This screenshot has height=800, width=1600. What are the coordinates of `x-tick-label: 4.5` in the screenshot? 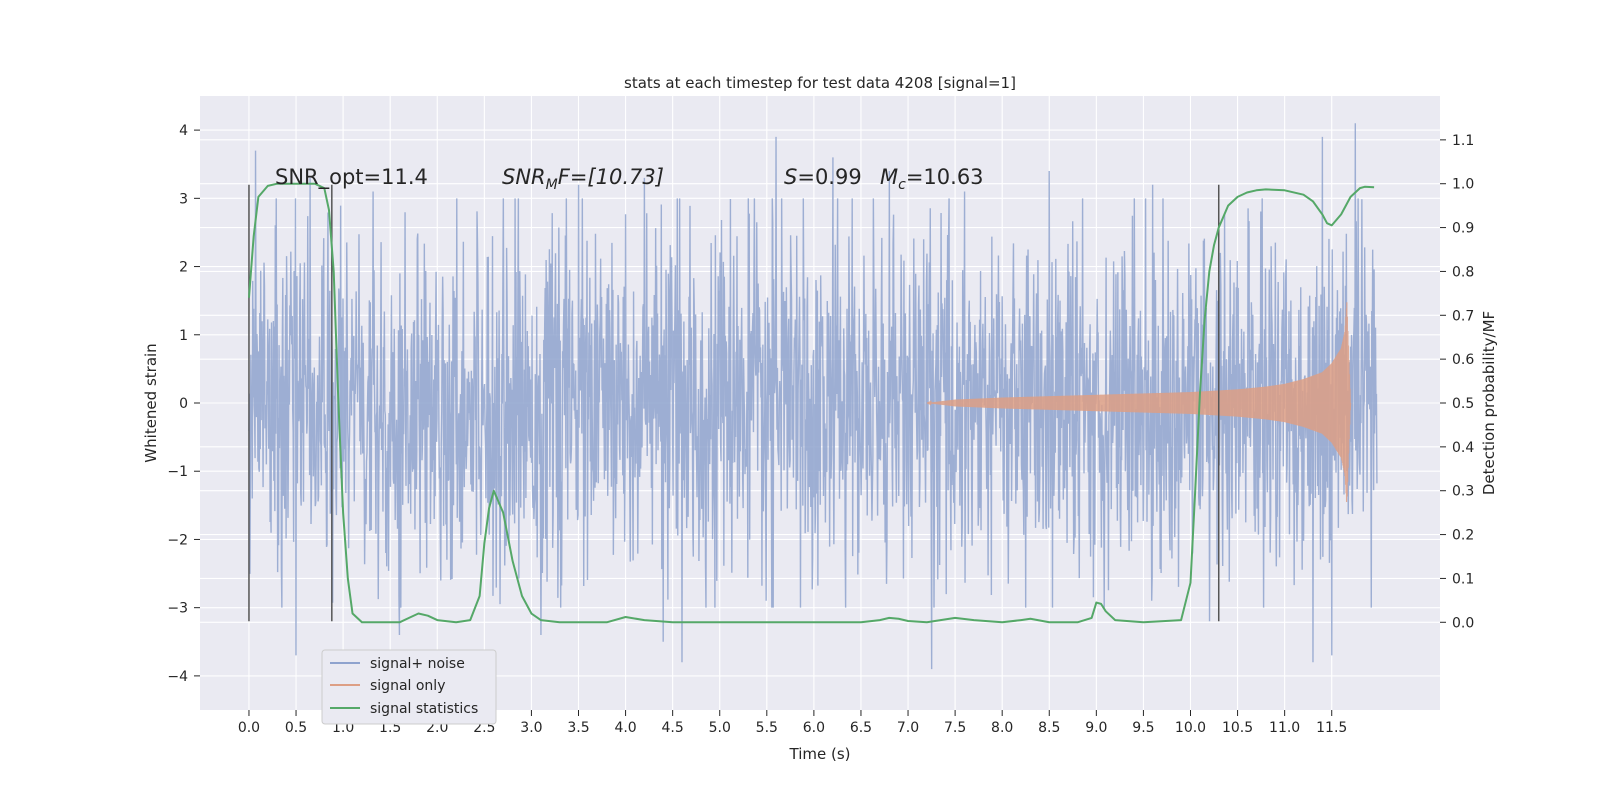 It's located at (673, 728).